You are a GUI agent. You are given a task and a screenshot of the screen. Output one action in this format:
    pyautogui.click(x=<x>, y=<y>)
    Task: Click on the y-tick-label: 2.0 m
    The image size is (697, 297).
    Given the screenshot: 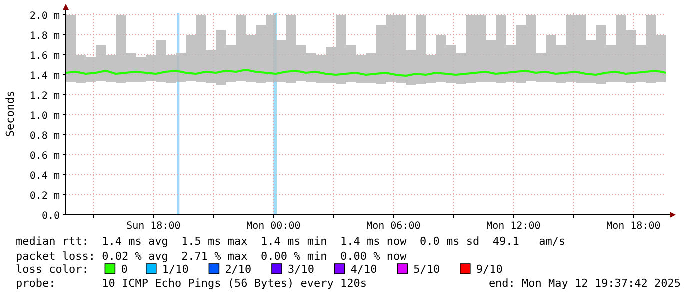 What is the action you would take?
    pyautogui.click(x=45, y=16)
    